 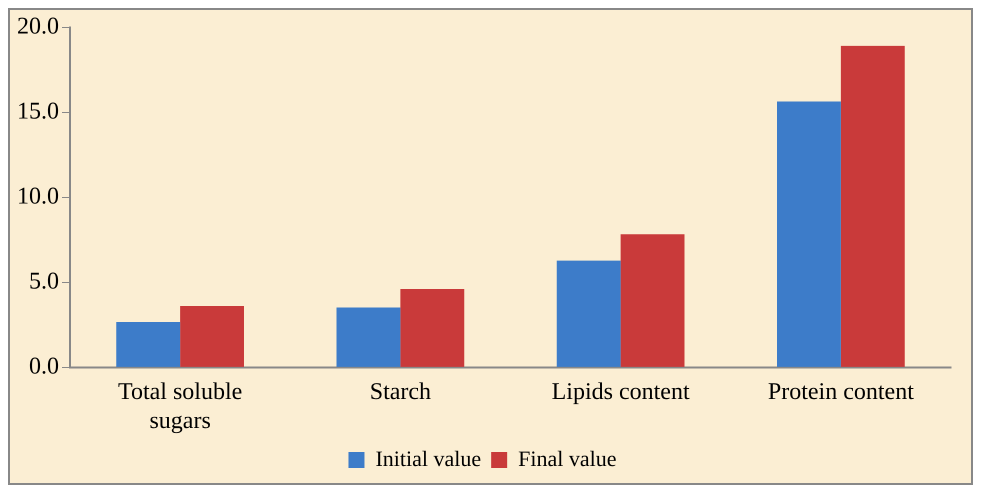 I want to click on y-tick-label: 0.0, so click(x=44, y=367).